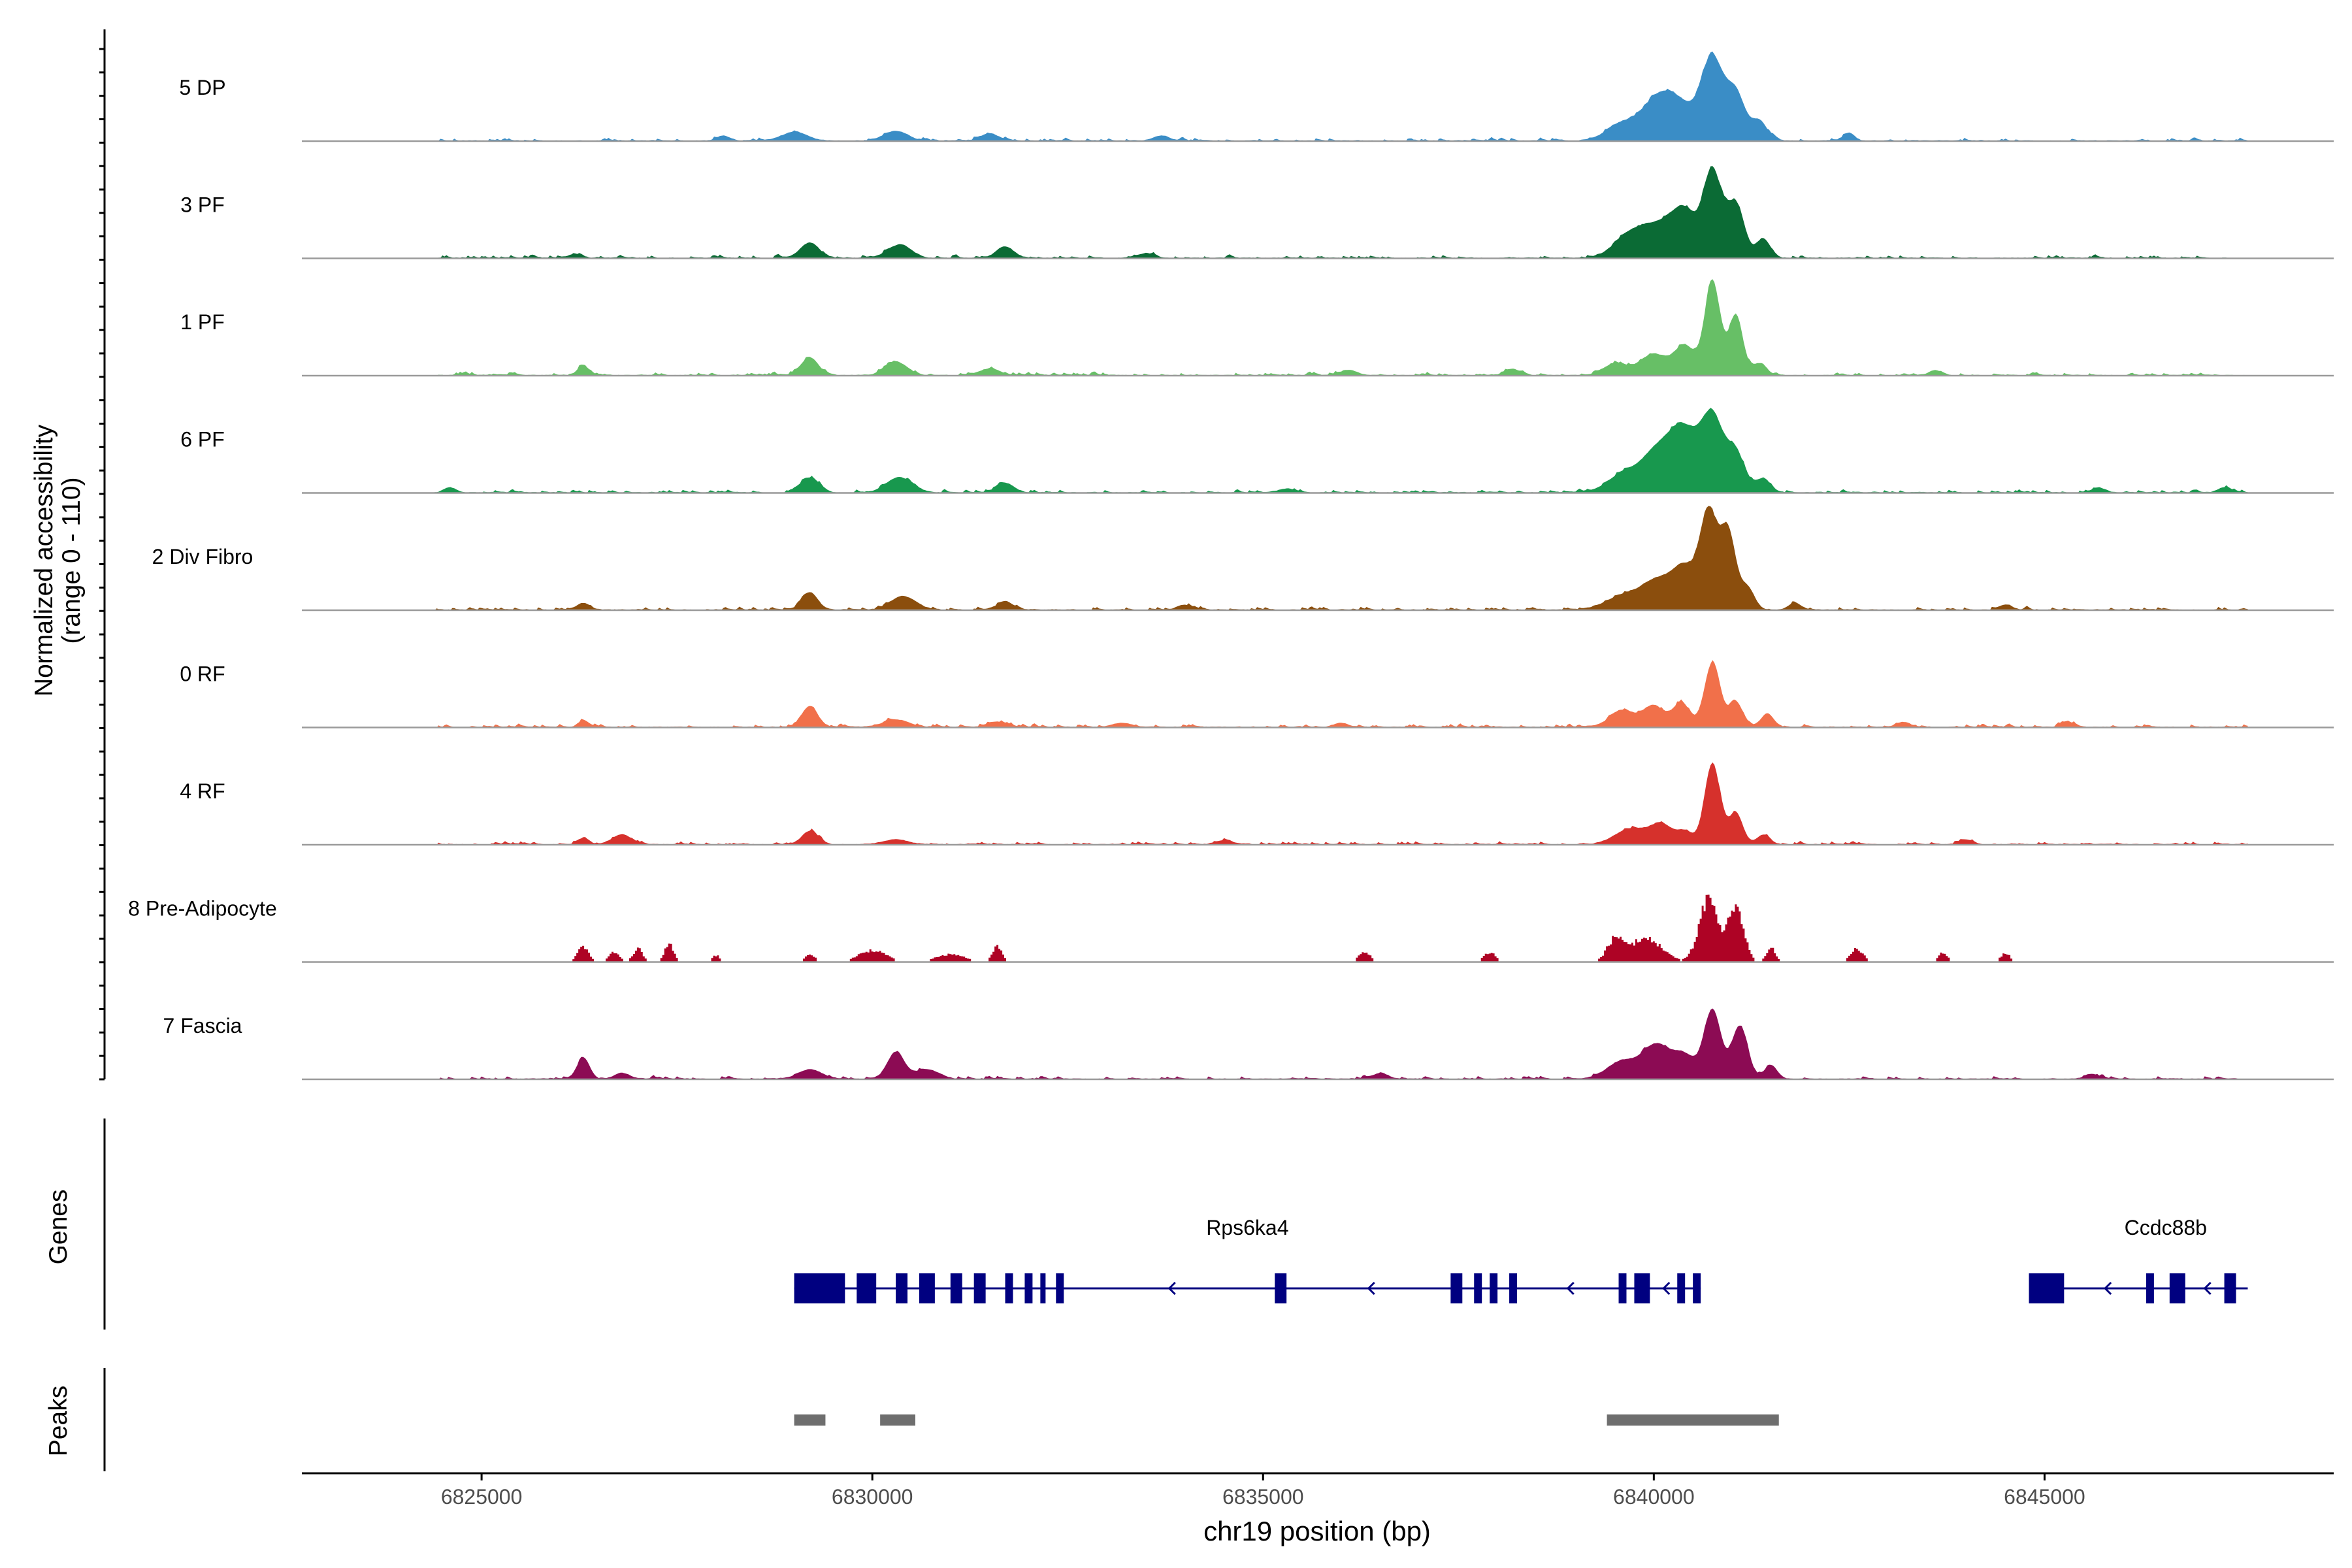  I want to click on track-6-pf: 6 PF, so click(1257, 451).